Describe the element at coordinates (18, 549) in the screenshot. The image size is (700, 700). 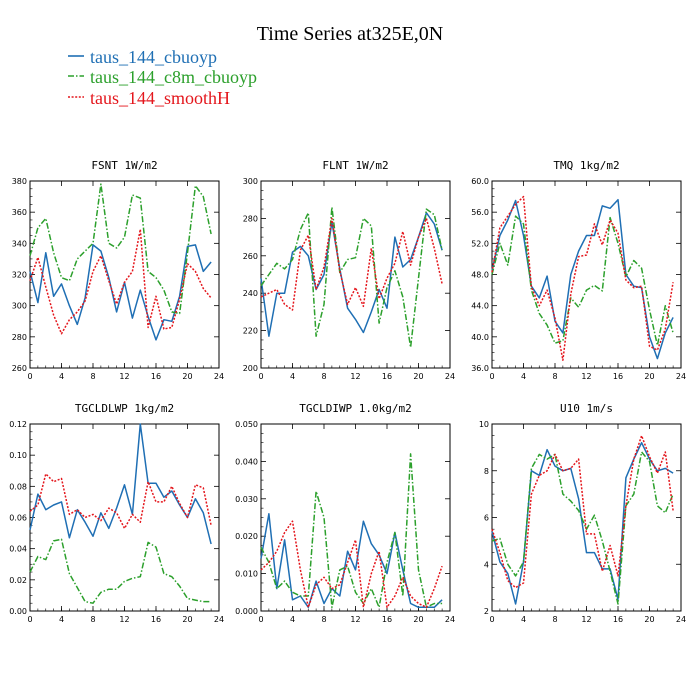
I see `y-tick-label: 0.04` at that location.